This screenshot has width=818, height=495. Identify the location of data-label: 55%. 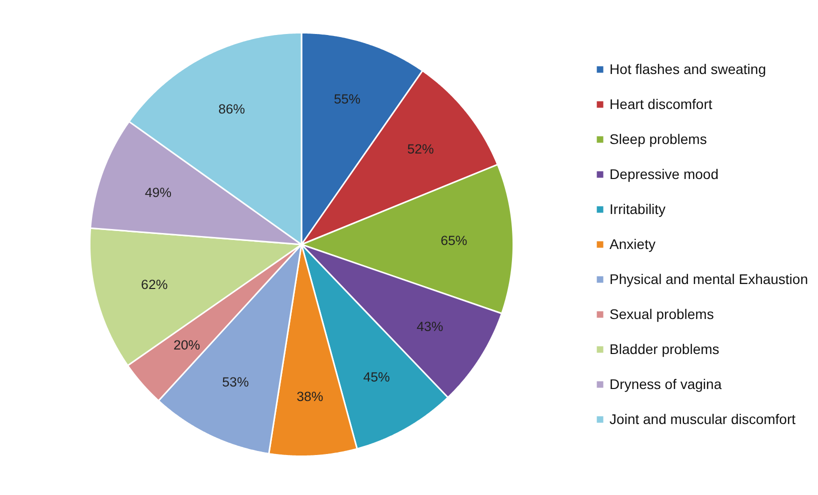
(347, 99).